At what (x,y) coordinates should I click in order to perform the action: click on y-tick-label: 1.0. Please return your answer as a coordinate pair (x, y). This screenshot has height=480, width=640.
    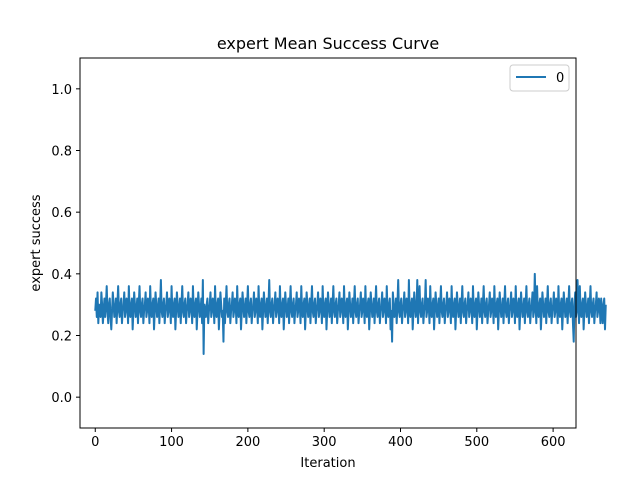
    Looking at the image, I should click on (61, 90).